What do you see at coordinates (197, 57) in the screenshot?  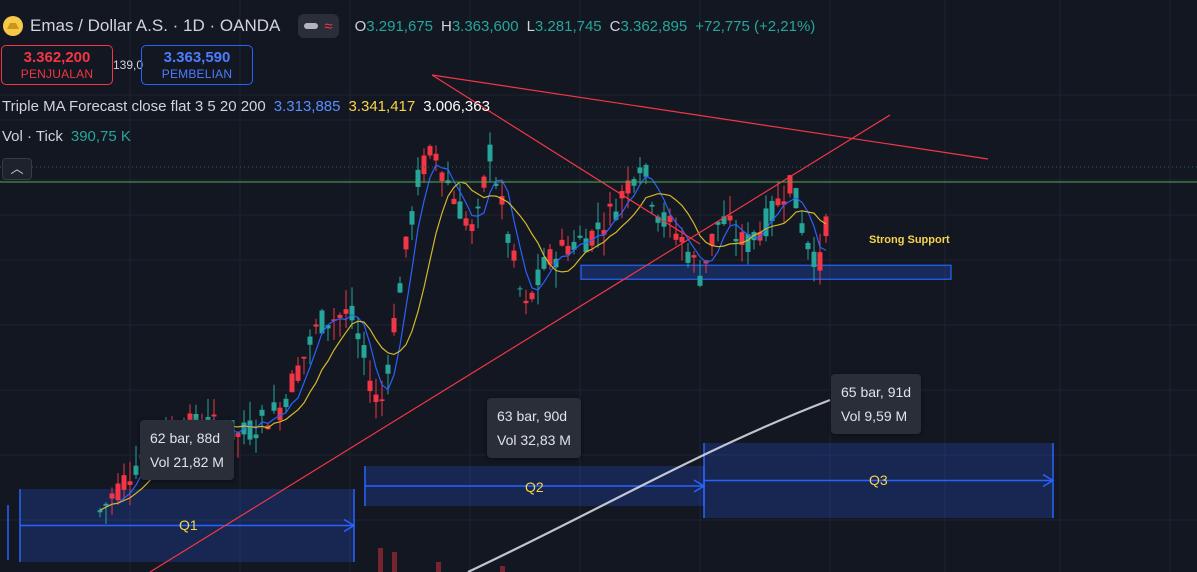 I see `buy-price: 3.363,590` at bounding box center [197, 57].